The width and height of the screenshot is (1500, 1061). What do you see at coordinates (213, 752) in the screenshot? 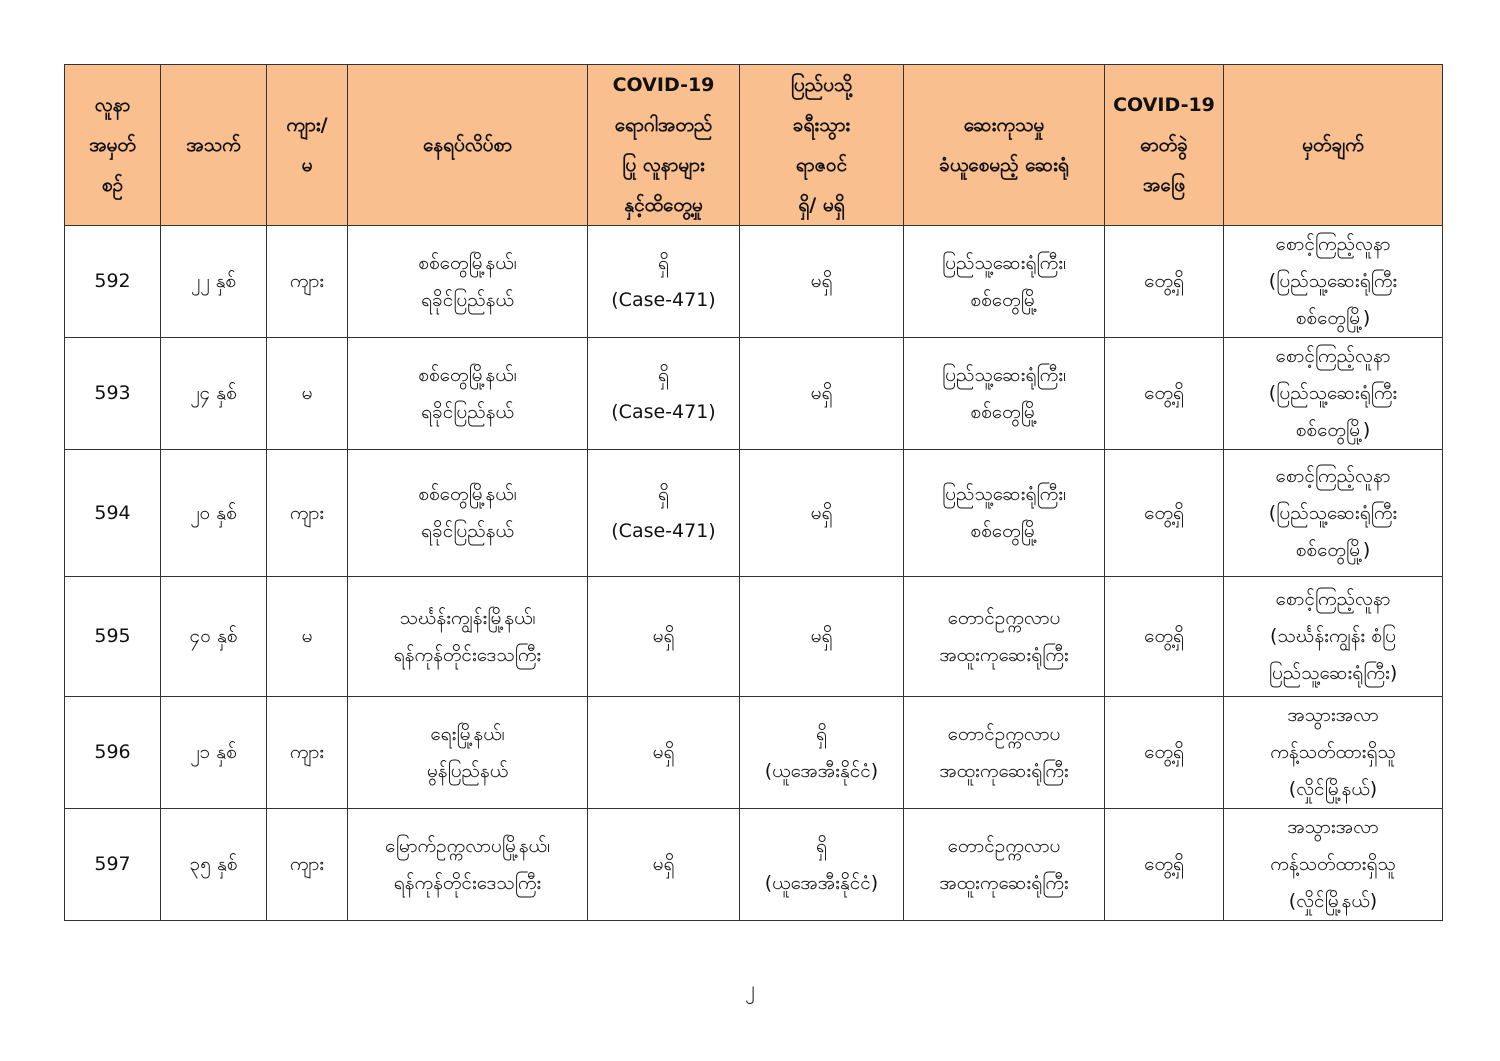
I see `cell-age: ၂၁ နှစ်` at bounding box center [213, 752].